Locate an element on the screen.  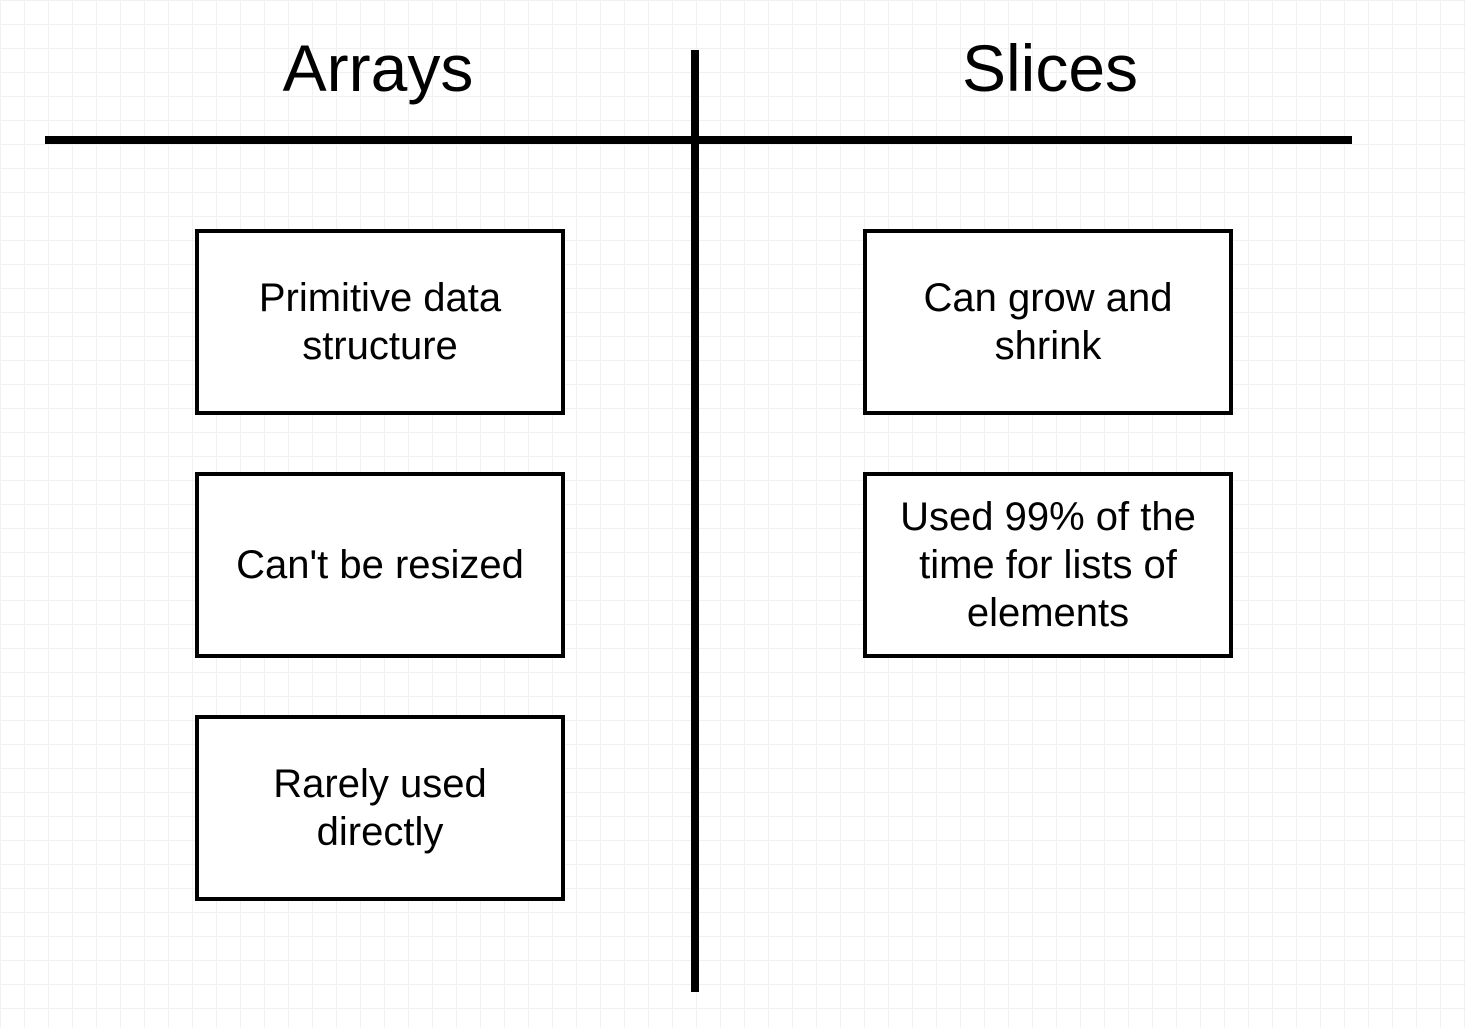
arrays-card-label: Primitive data structure is located at coordinates (380, 322).